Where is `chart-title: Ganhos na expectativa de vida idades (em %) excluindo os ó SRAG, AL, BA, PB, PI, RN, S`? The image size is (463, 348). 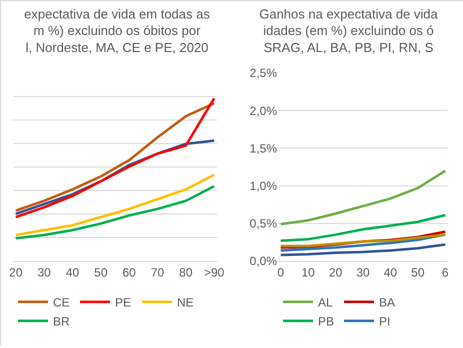
chart-title: Ganhos na expectativa de vida idades (em %) excluindo os ó SRAG, AL, BA, PB, PI, RN, S is located at coordinates (349, 31).